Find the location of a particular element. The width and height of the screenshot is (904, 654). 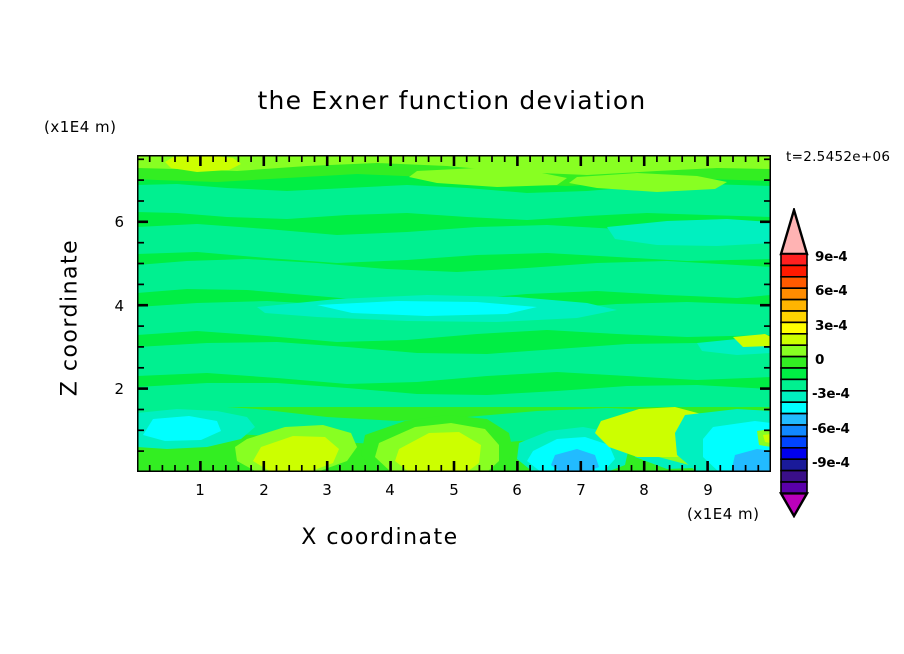

band-yellowgreen-crest-right is located at coordinates (648, 182).